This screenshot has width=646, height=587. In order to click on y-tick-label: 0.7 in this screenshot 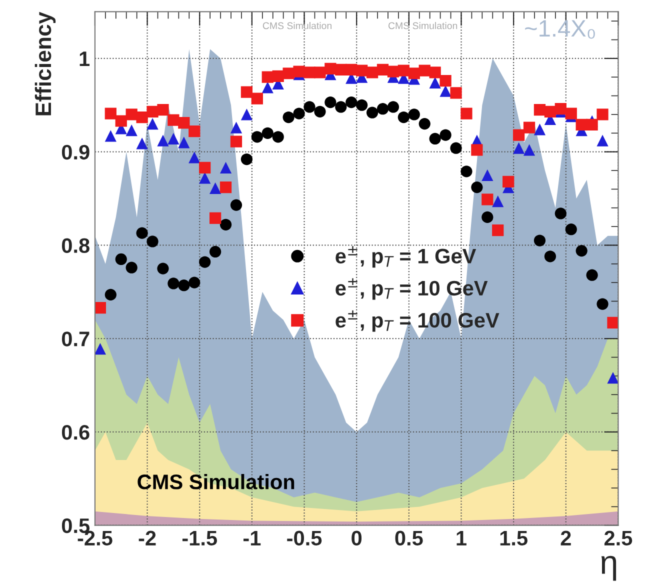, I will do `click(76, 339)`.